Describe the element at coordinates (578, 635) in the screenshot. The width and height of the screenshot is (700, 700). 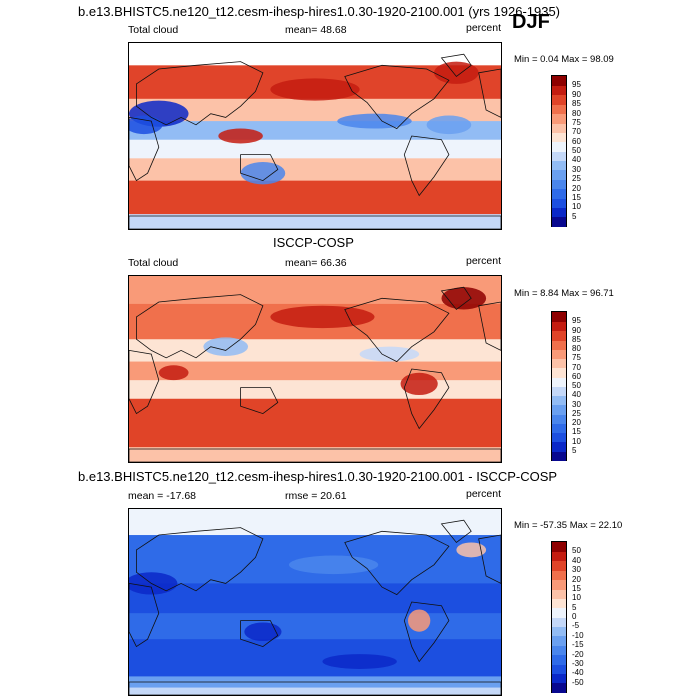
I see `colorbar-tick-label: -10` at that location.